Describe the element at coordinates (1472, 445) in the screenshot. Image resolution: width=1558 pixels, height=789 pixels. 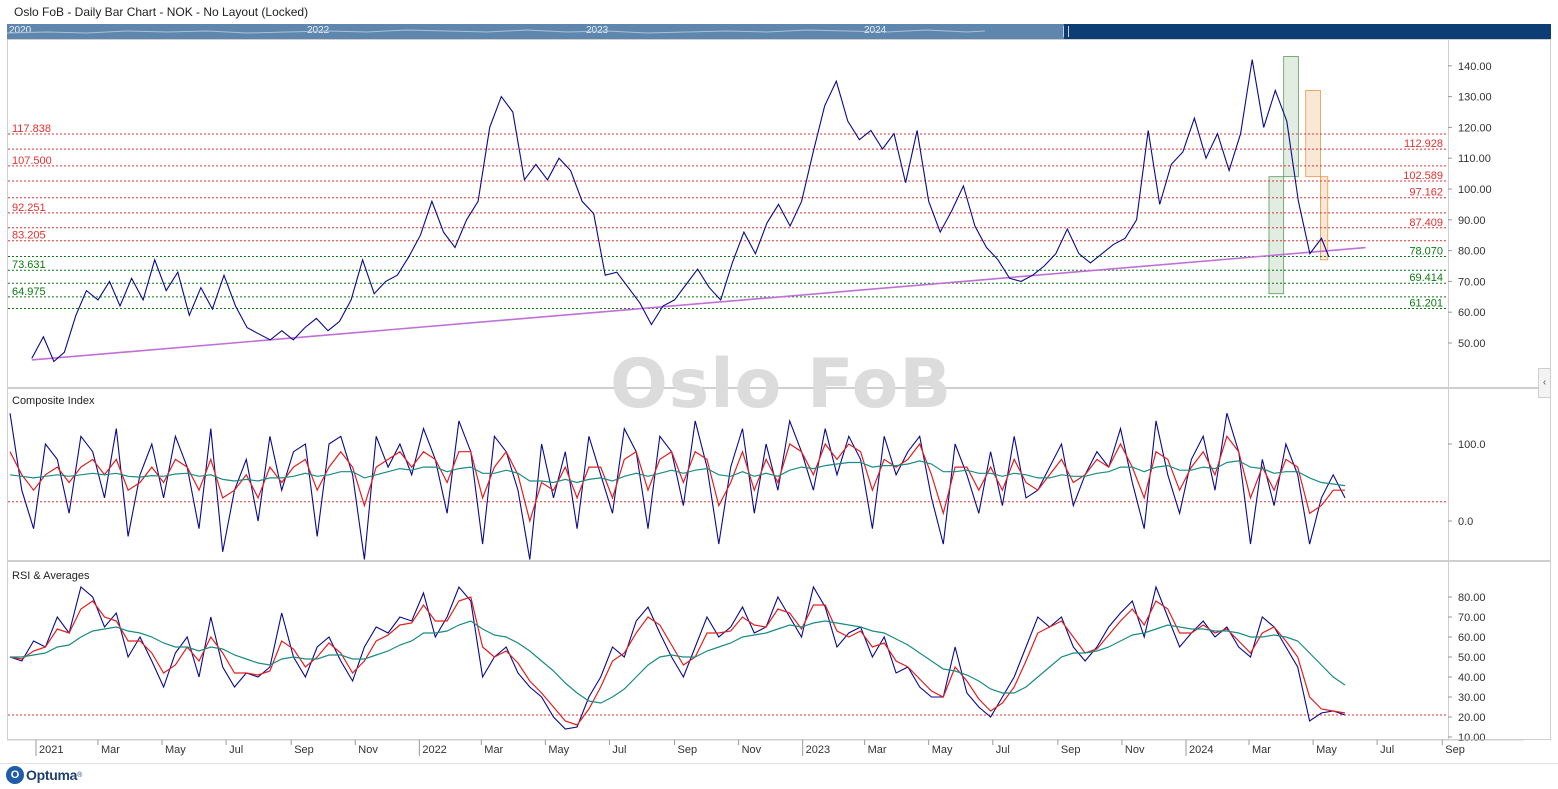
I see `y-tick-label: 100.0` at that location.